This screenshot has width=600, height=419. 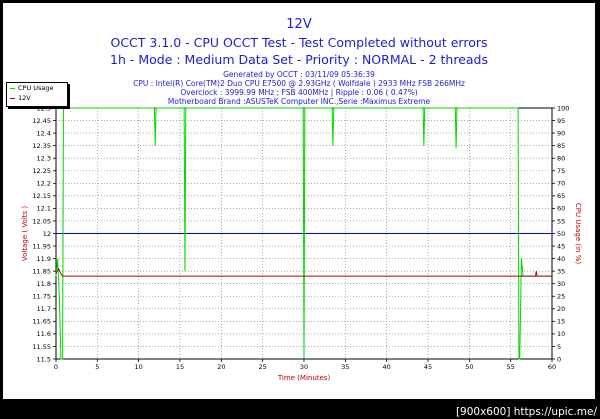 What do you see at coordinates (41, 221) in the screenshot?
I see `y-left-tick-label: 12.05` at bounding box center [41, 221].